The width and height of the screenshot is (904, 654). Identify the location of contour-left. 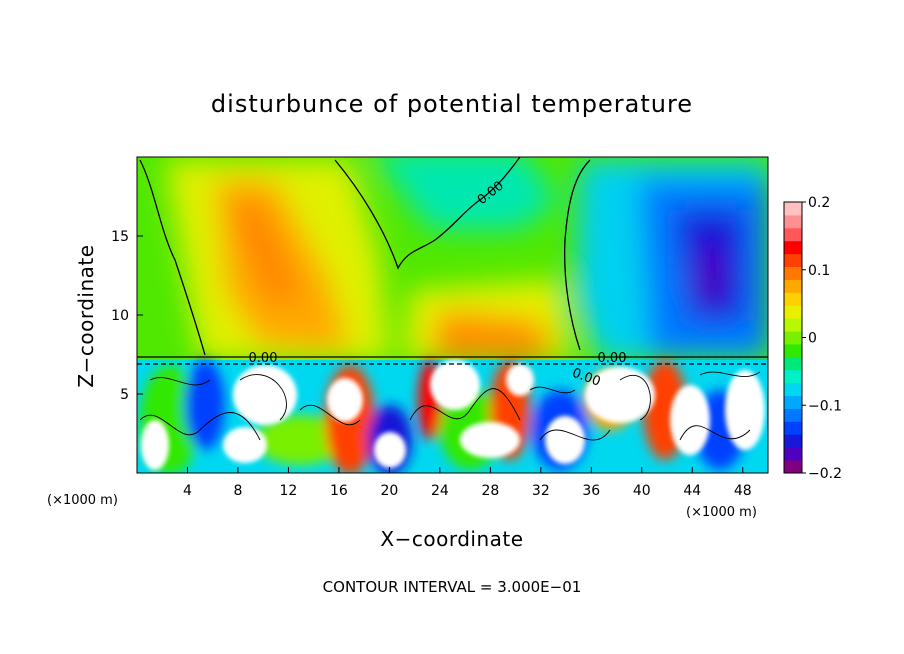
(172, 257).